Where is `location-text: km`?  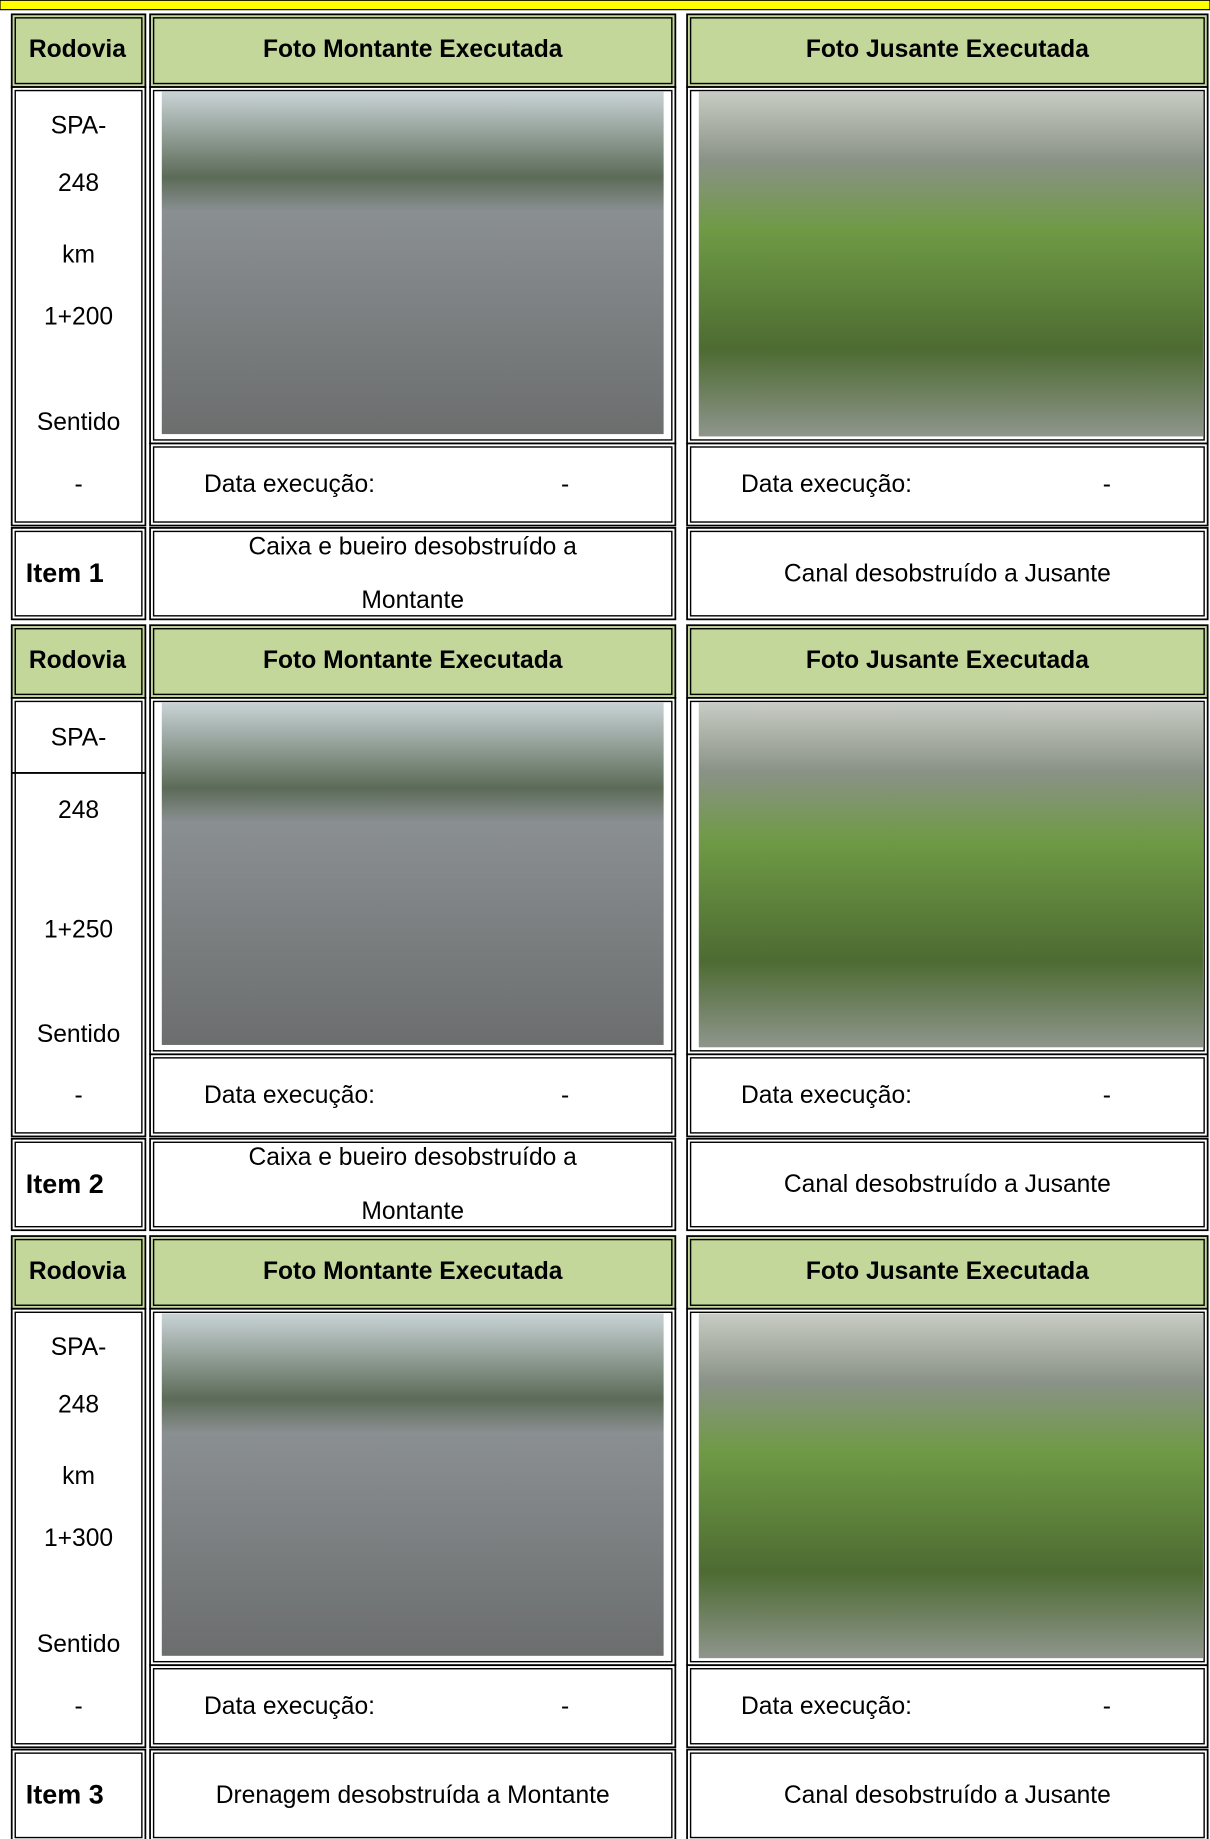 location-text: km is located at coordinates (78, 1476).